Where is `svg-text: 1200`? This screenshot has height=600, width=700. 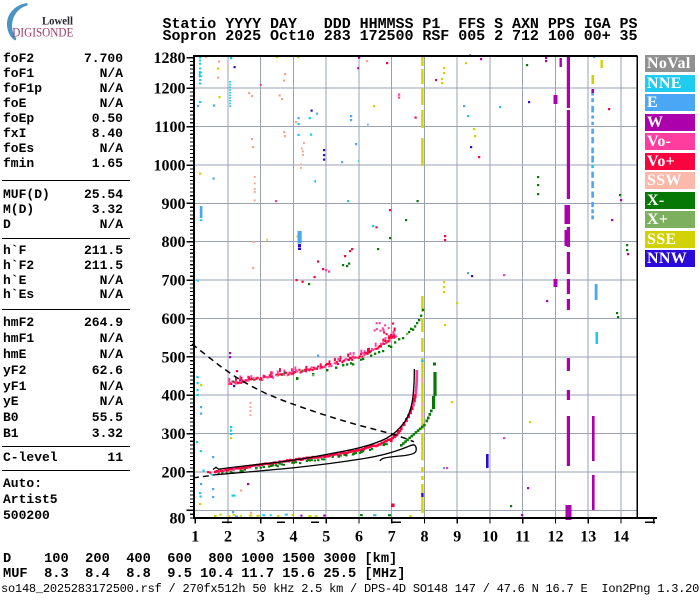
svg-text: 1200 is located at coordinates (170, 89).